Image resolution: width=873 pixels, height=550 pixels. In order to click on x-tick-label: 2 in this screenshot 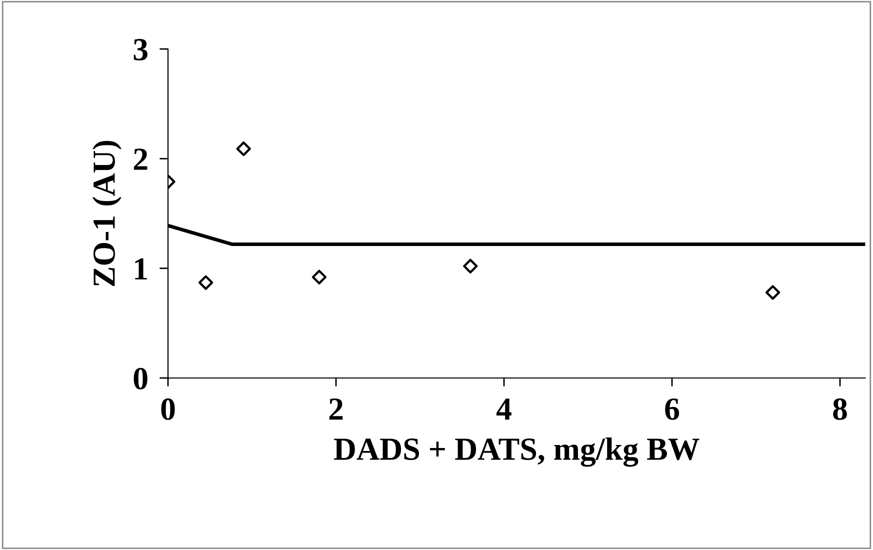, I will do `click(336, 409)`.